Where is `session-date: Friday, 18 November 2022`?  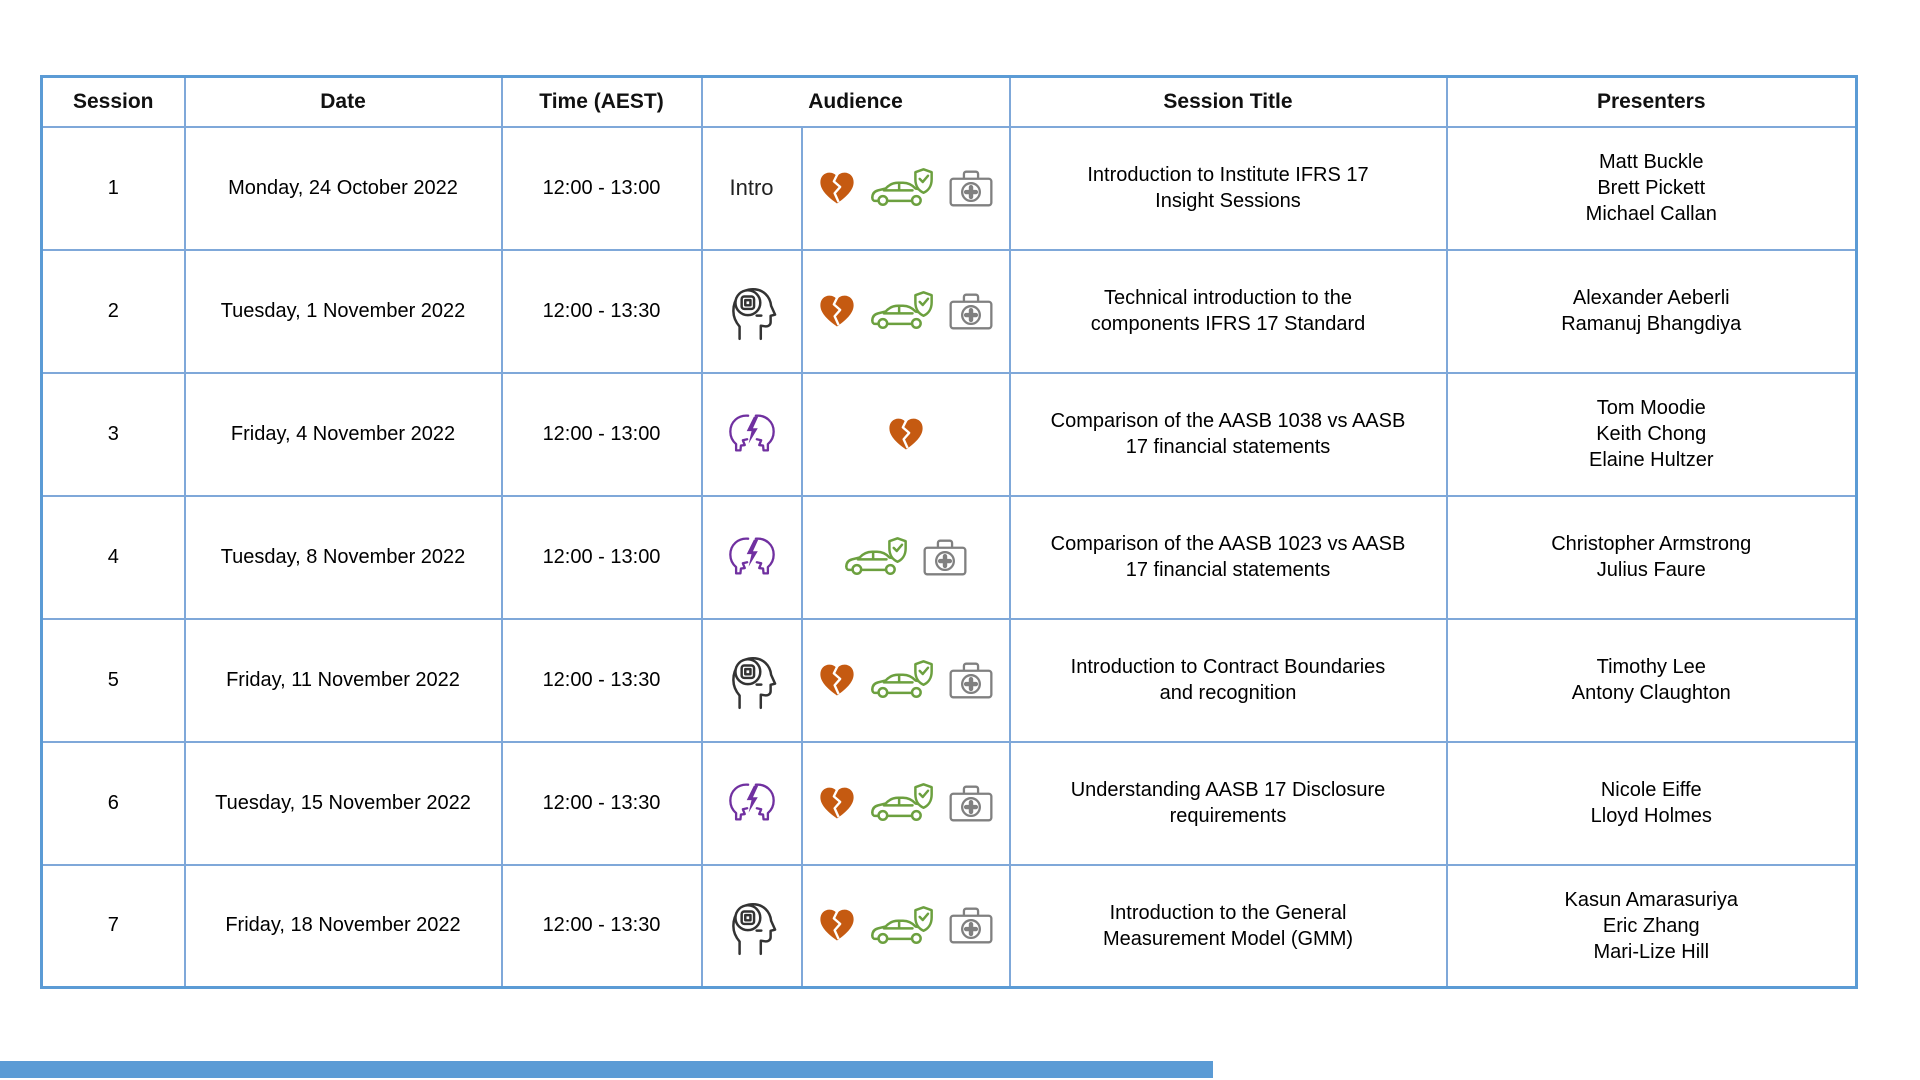
session-date: Friday, 18 November 2022 is located at coordinates (343, 926).